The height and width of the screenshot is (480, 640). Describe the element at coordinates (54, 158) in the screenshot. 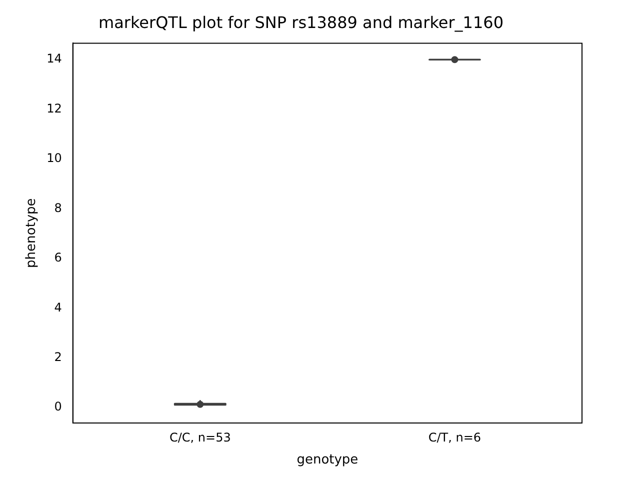

I see `y-tick-label: 10` at that location.